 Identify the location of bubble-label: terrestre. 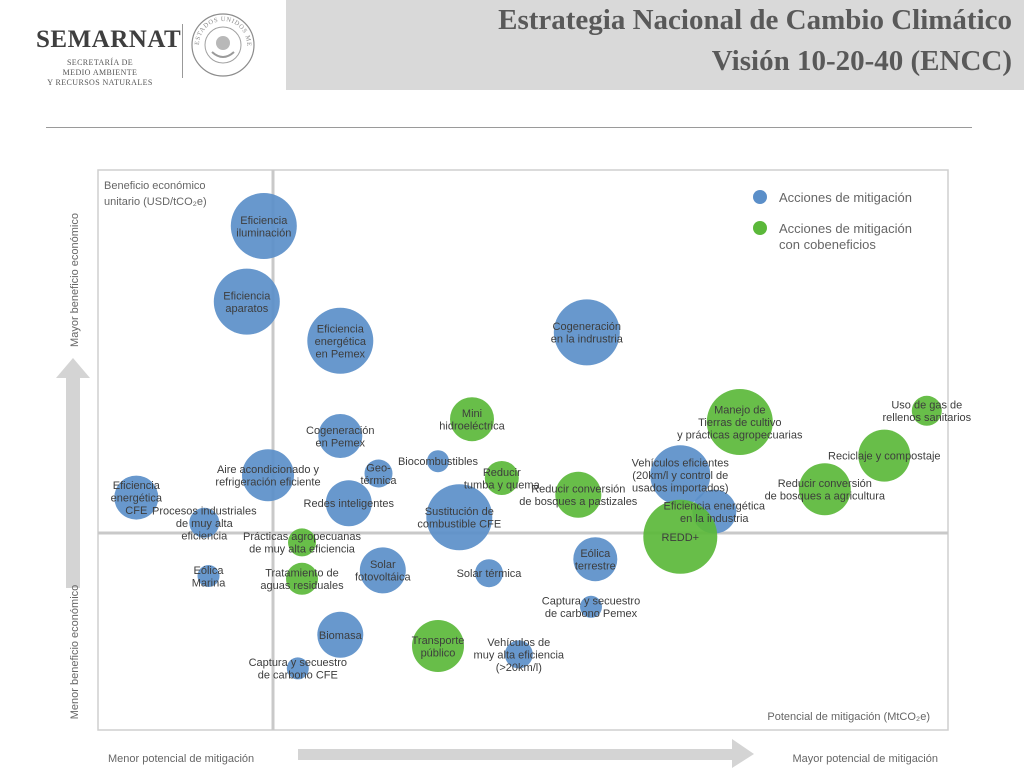
(595, 567).